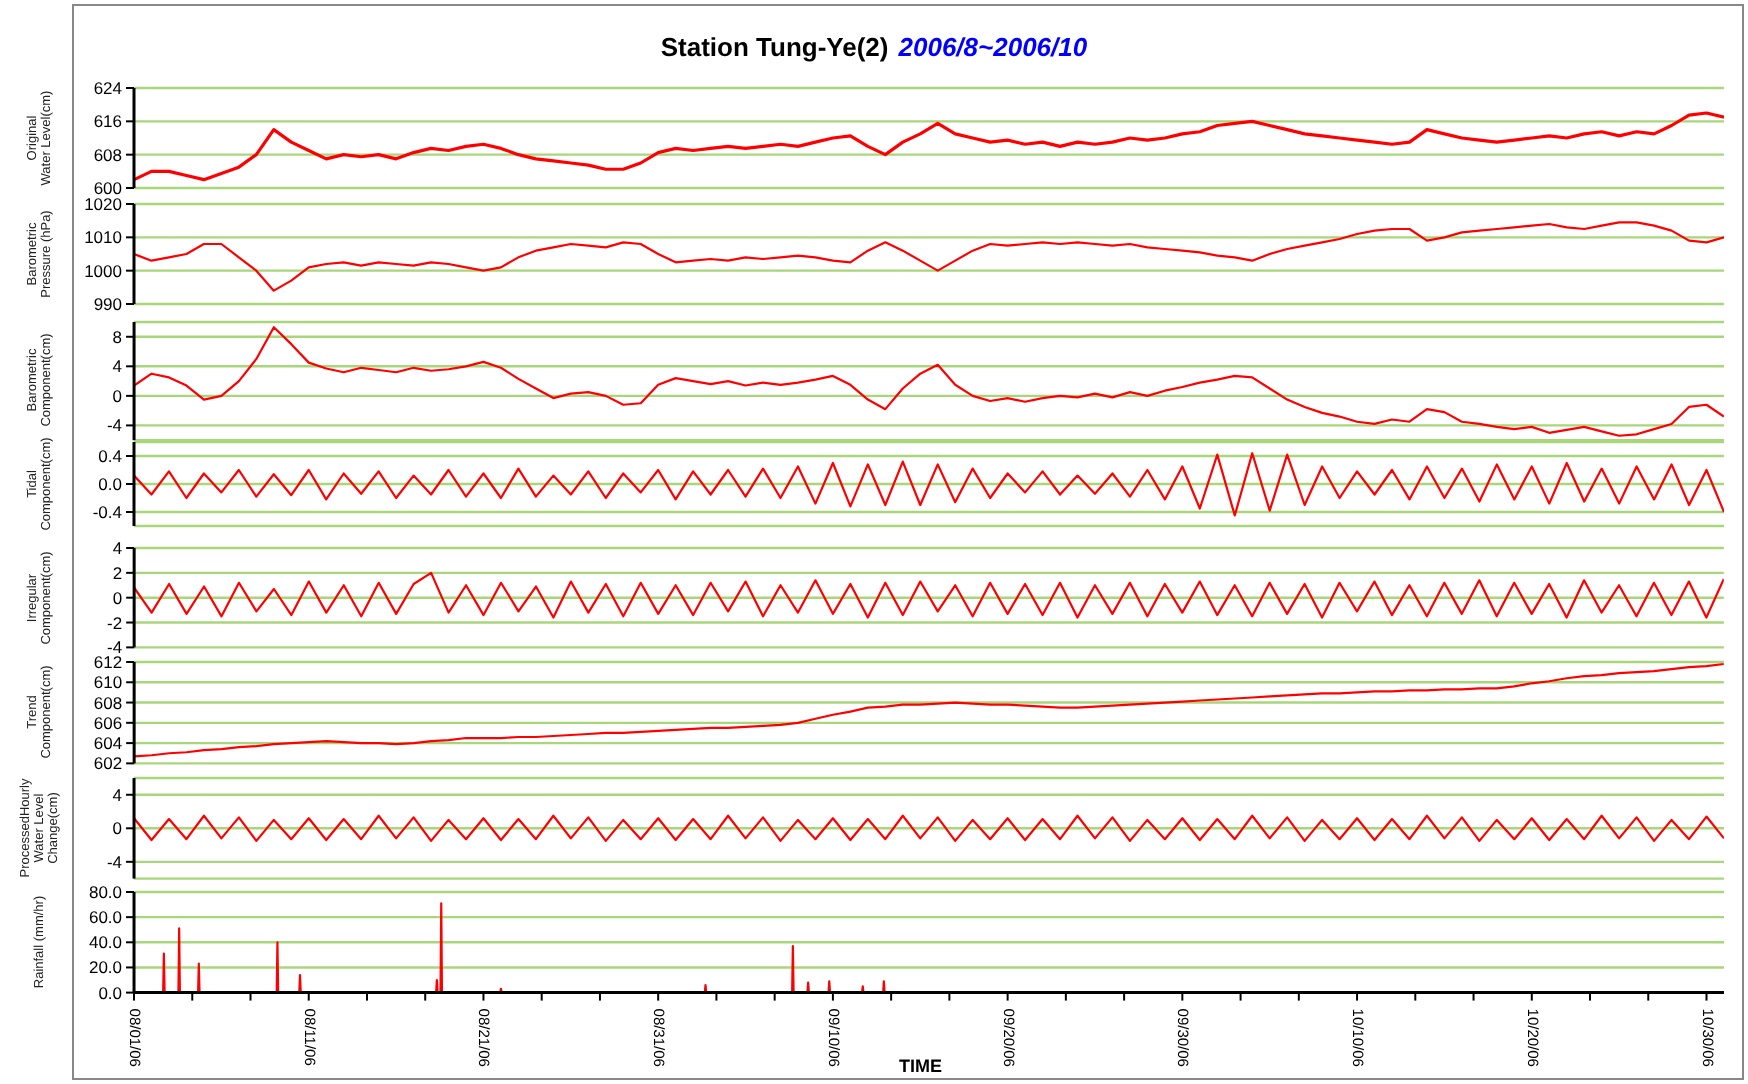  Describe the element at coordinates (105, 941) in the screenshot. I see `y-tick-label: 40.0` at that location.